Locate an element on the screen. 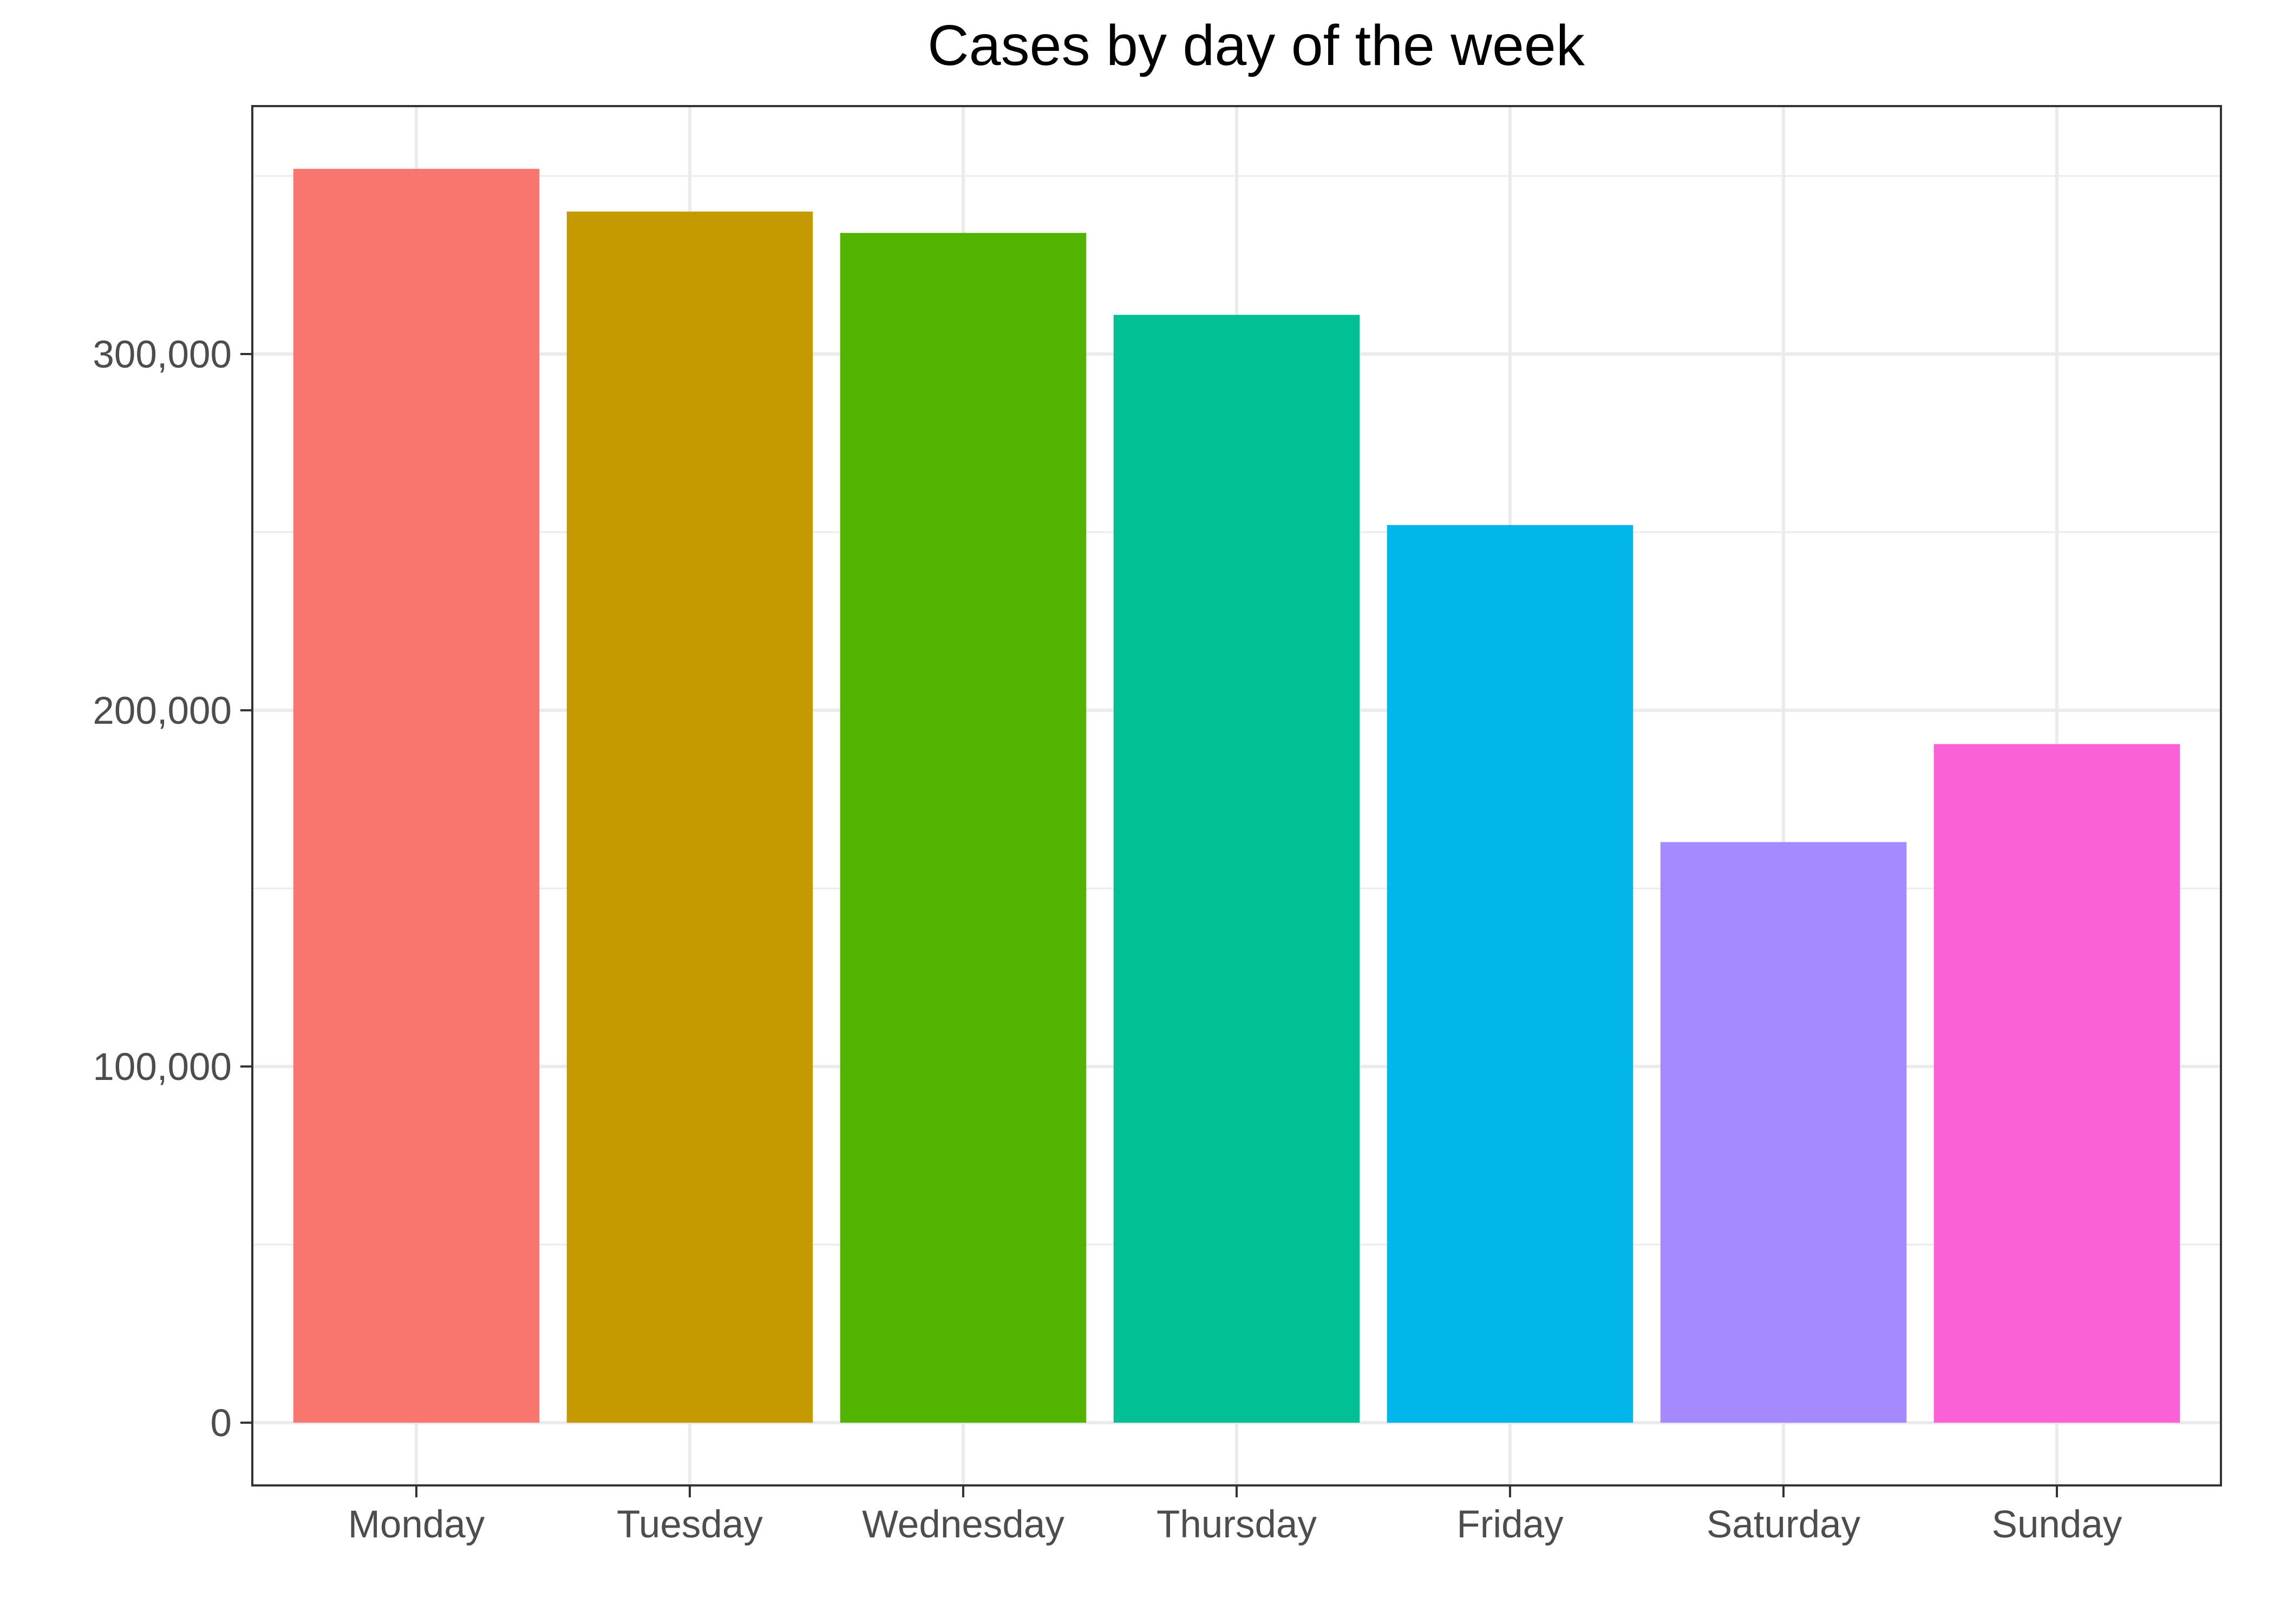 The width and height of the screenshot is (2274, 1624). x-tick-label-monday: Monday is located at coordinates (417, 1525).